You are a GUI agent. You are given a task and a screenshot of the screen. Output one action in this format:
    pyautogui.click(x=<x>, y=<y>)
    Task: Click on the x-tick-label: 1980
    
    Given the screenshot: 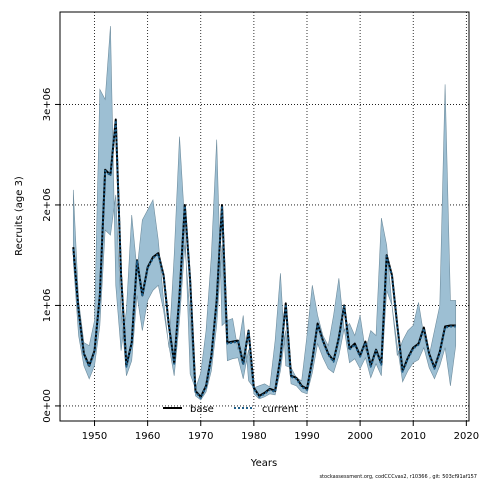 What is the action you would take?
    pyautogui.click(x=253, y=436)
    